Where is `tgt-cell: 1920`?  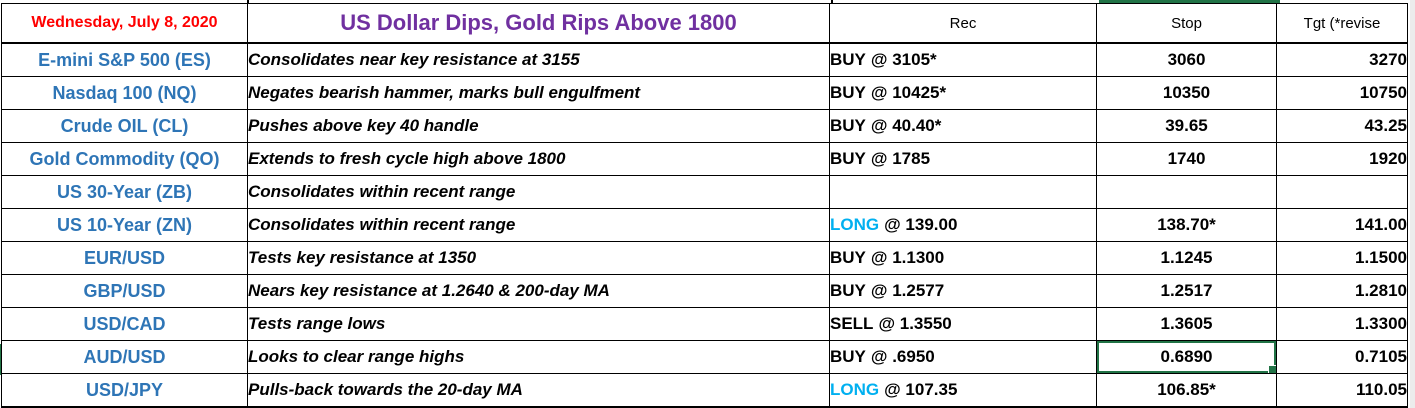
tgt-cell: 1920 is located at coordinates (1342, 159).